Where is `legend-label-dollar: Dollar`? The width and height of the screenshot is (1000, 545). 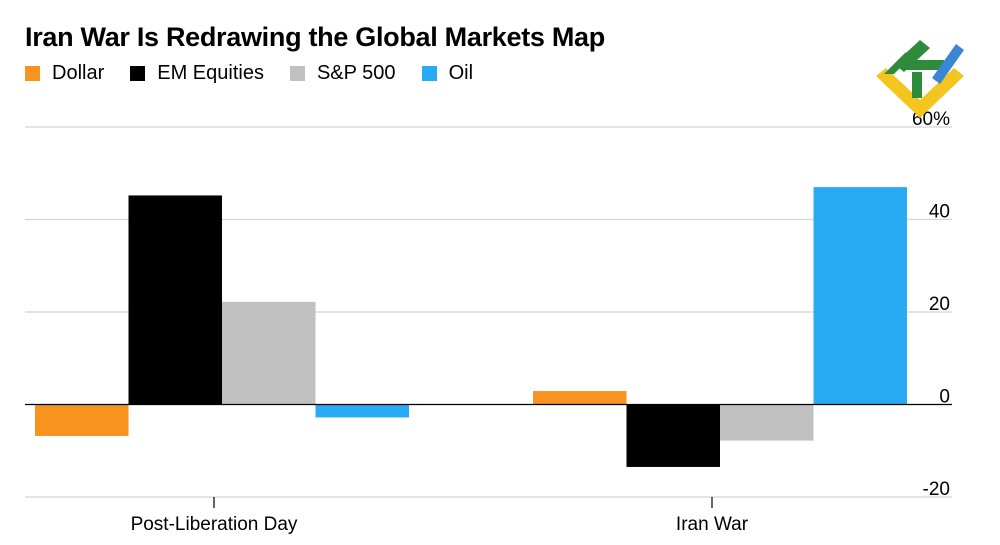
legend-label-dollar: Dollar is located at coordinates (78, 73).